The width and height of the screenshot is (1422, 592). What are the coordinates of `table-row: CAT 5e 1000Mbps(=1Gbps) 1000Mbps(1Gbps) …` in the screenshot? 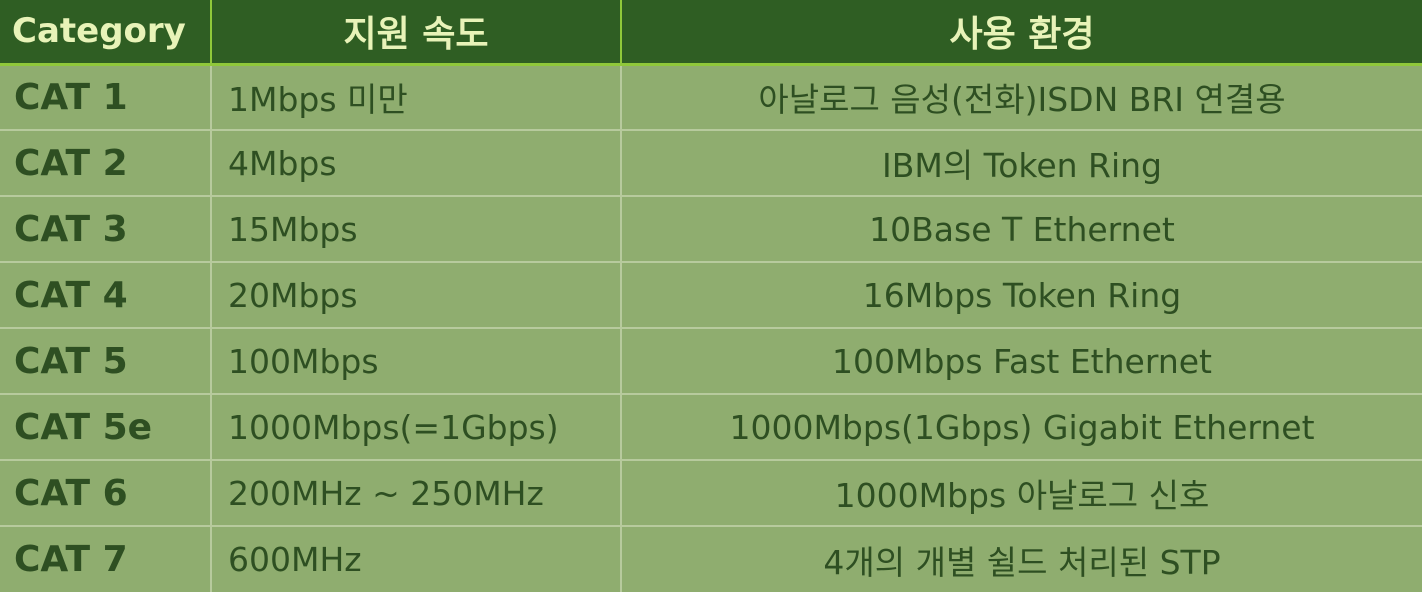 It's located at (711, 426).